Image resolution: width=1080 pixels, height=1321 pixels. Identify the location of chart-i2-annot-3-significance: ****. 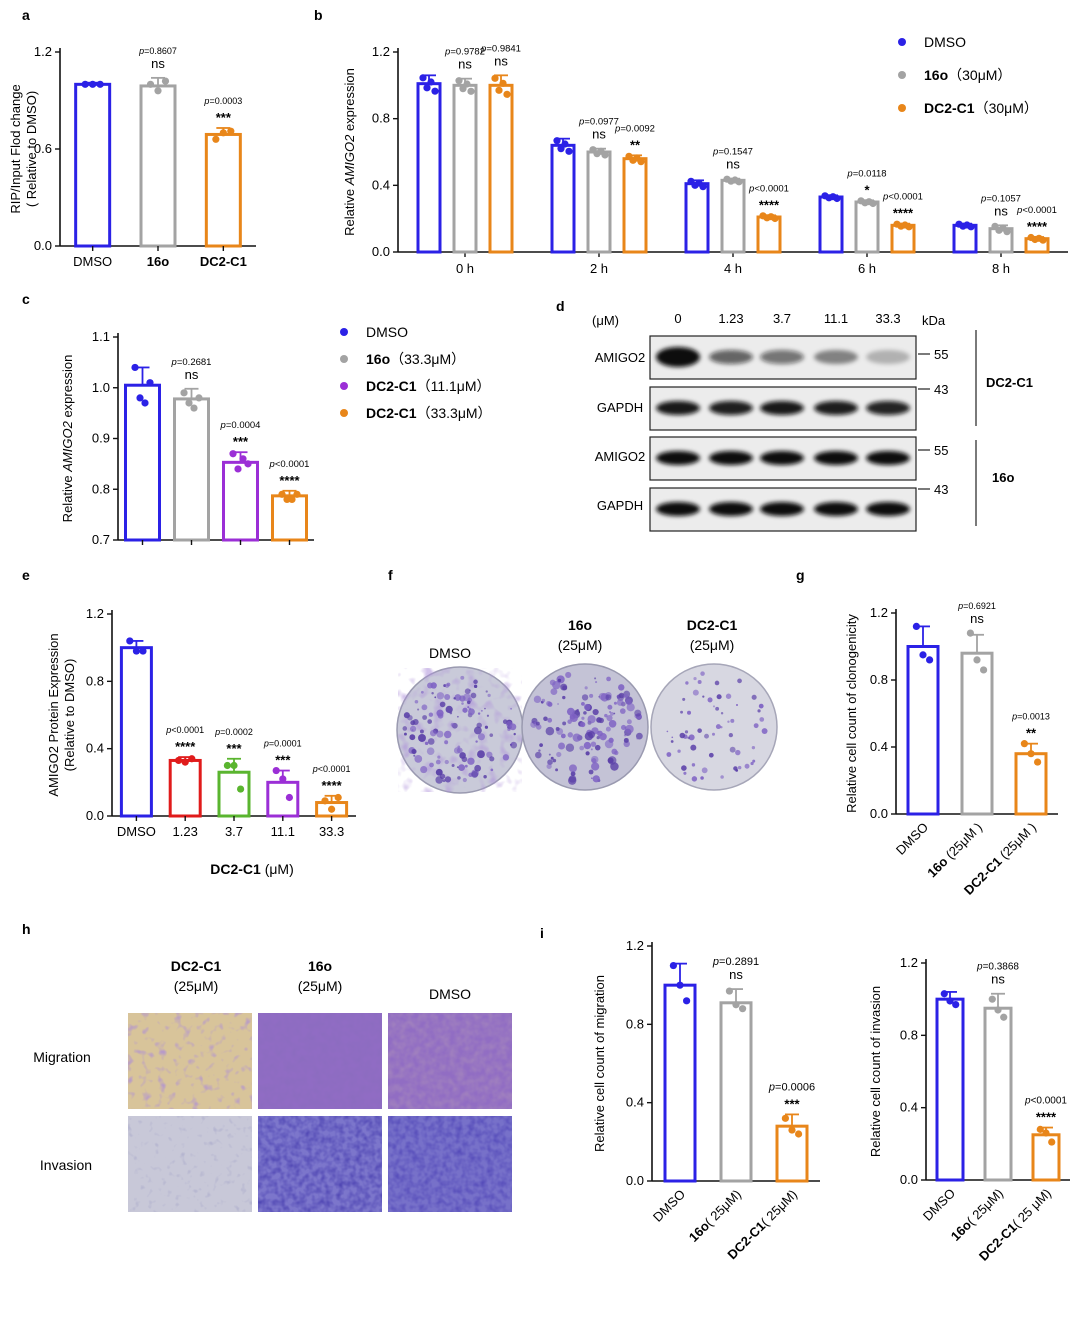
(1046, 1117).